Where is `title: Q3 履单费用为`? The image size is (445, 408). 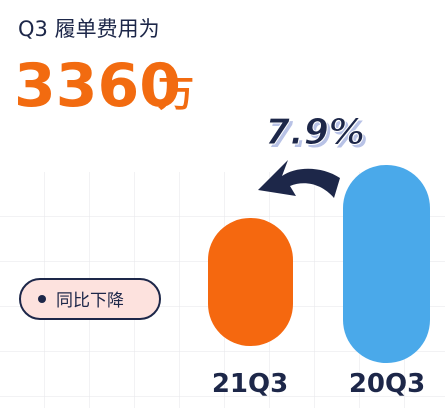
title: Q3 履单费用为 is located at coordinates (89, 29).